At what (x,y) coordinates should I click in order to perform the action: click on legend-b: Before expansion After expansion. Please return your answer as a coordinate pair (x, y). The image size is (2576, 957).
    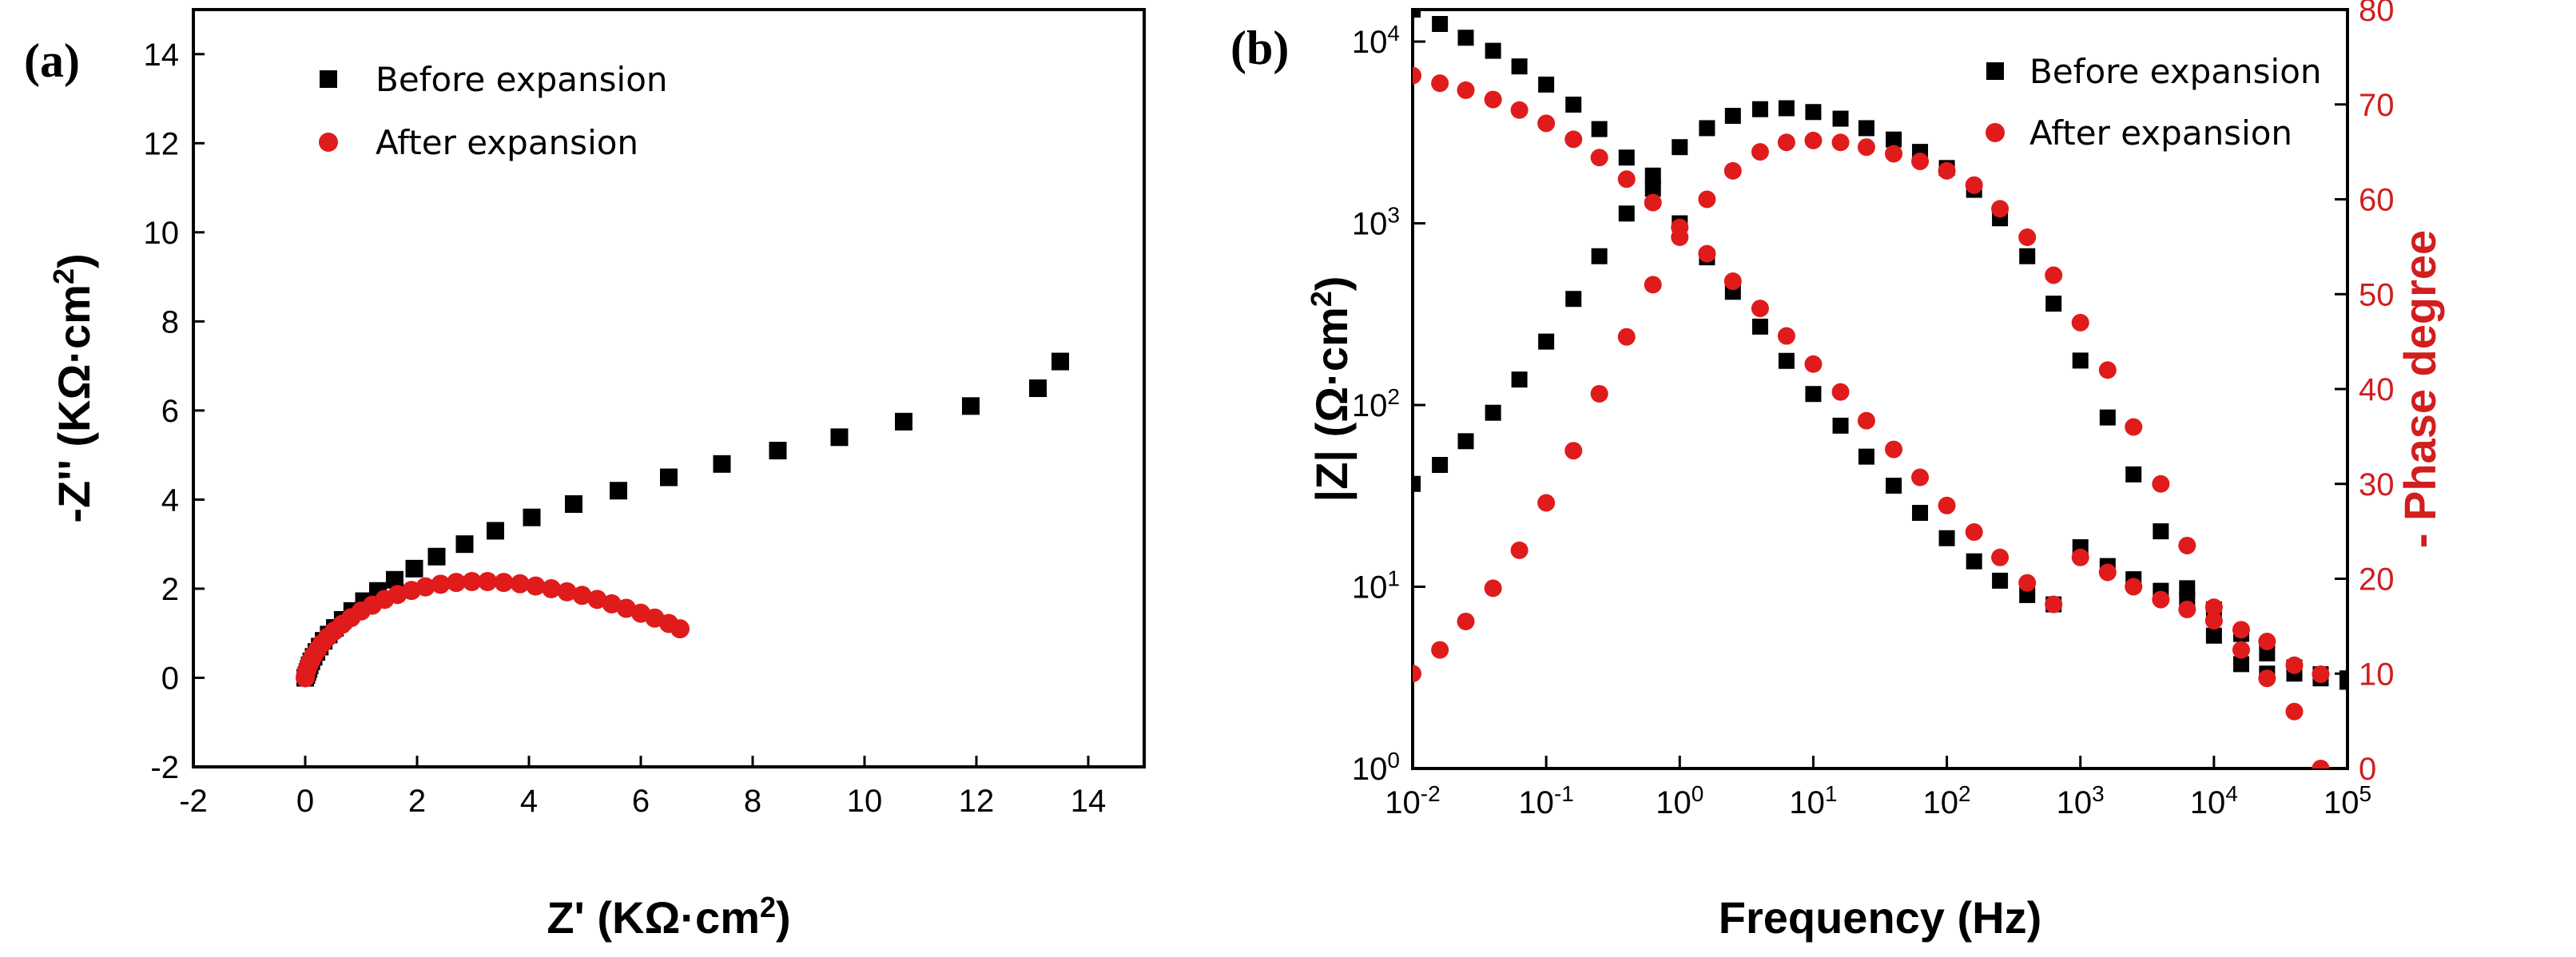
    Looking at the image, I should click on (2154, 102).